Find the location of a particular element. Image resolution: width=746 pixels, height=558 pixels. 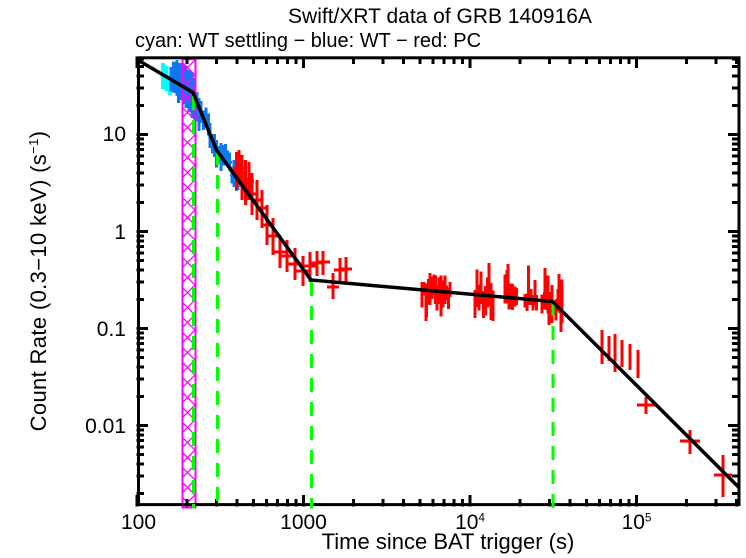

svg-text:cyan: WT settling − blue: WT −: cyan: WT settling − blue: WT − red: PC is located at coordinates (308, 41).